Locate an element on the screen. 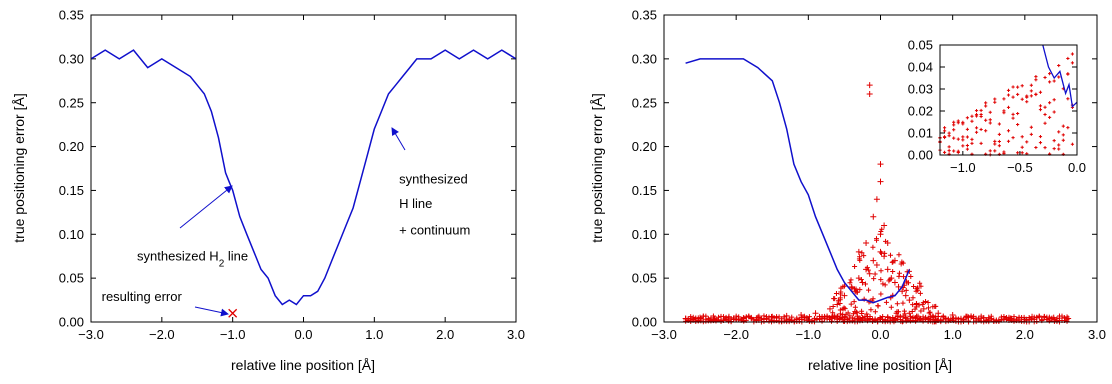 The width and height of the screenshot is (1112, 384). right-x-tick-label: 3.0 is located at coordinates (1097, 334).